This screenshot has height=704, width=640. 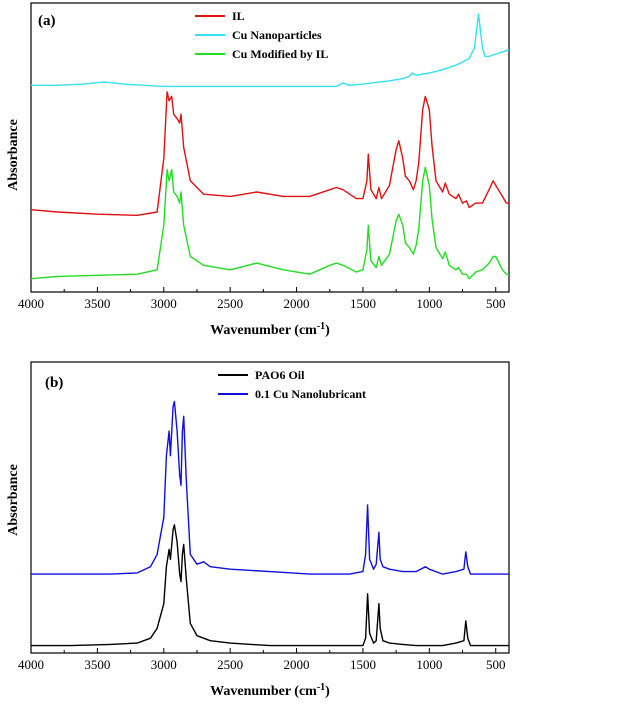 What do you see at coordinates (13, 155) in the screenshot?
I see `y-axis-title-a: Absorbance` at bounding box center [13, 155].